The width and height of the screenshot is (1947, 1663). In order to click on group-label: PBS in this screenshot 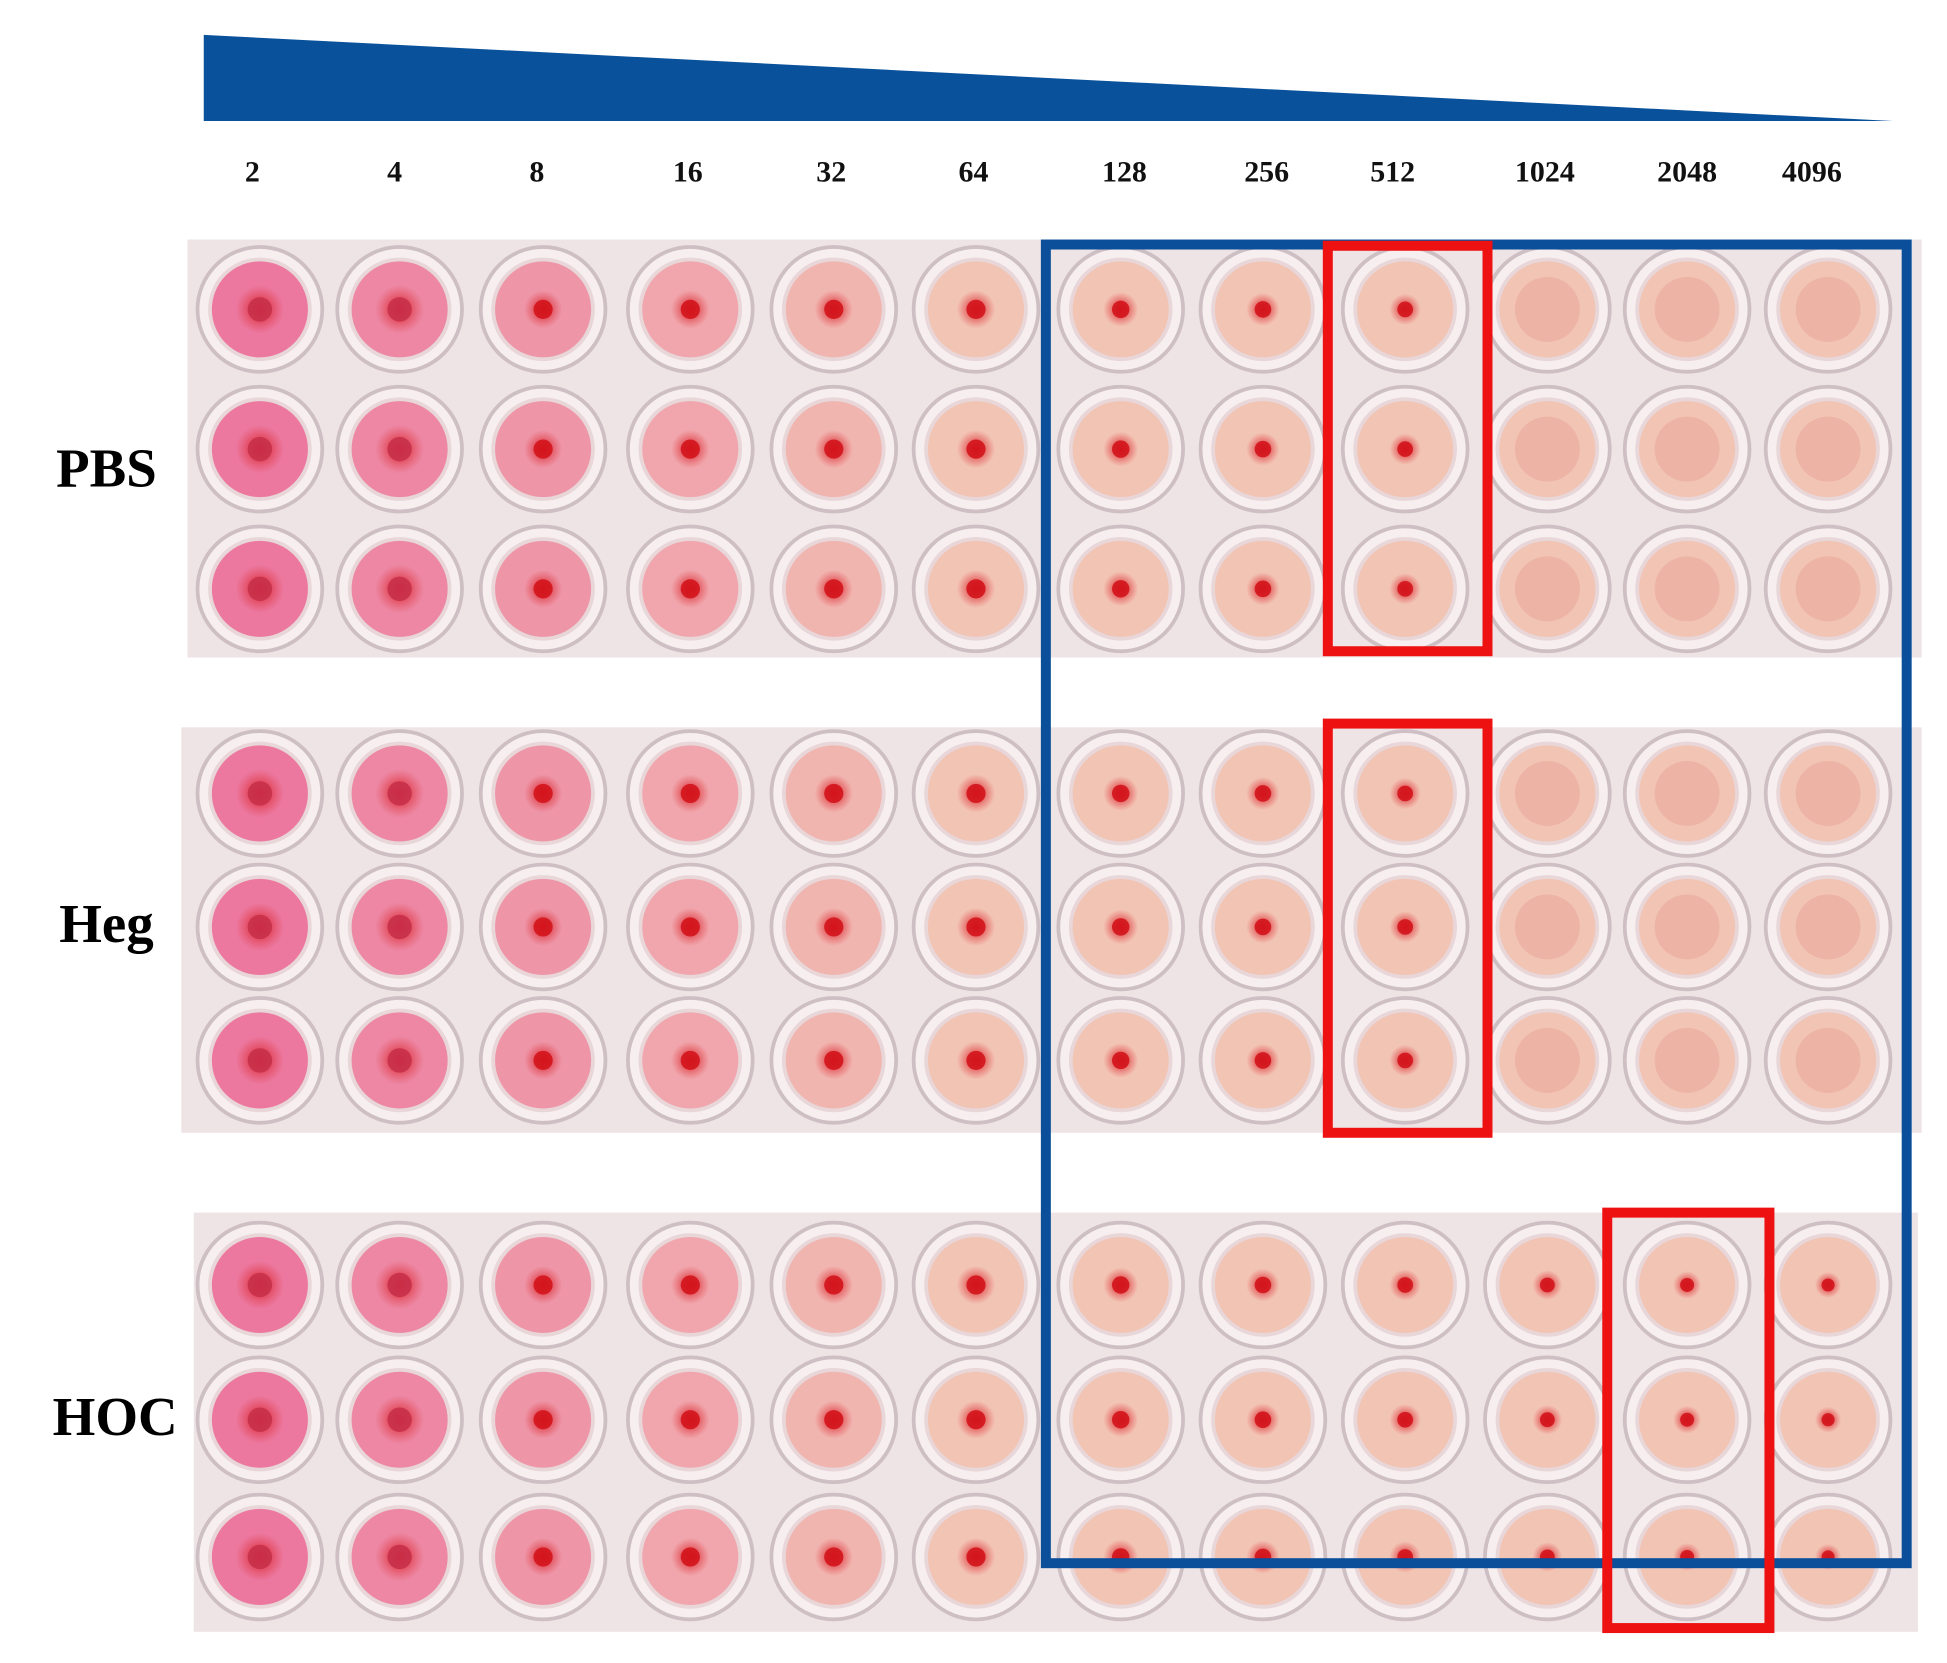, I will do `click(106, 468)`.